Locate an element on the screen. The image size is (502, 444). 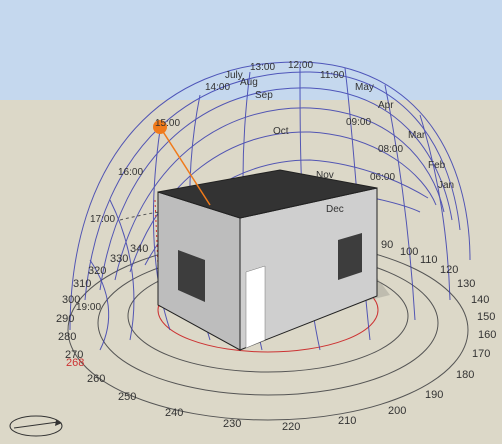
month-label: Feb is located at coordinates (437, 165).